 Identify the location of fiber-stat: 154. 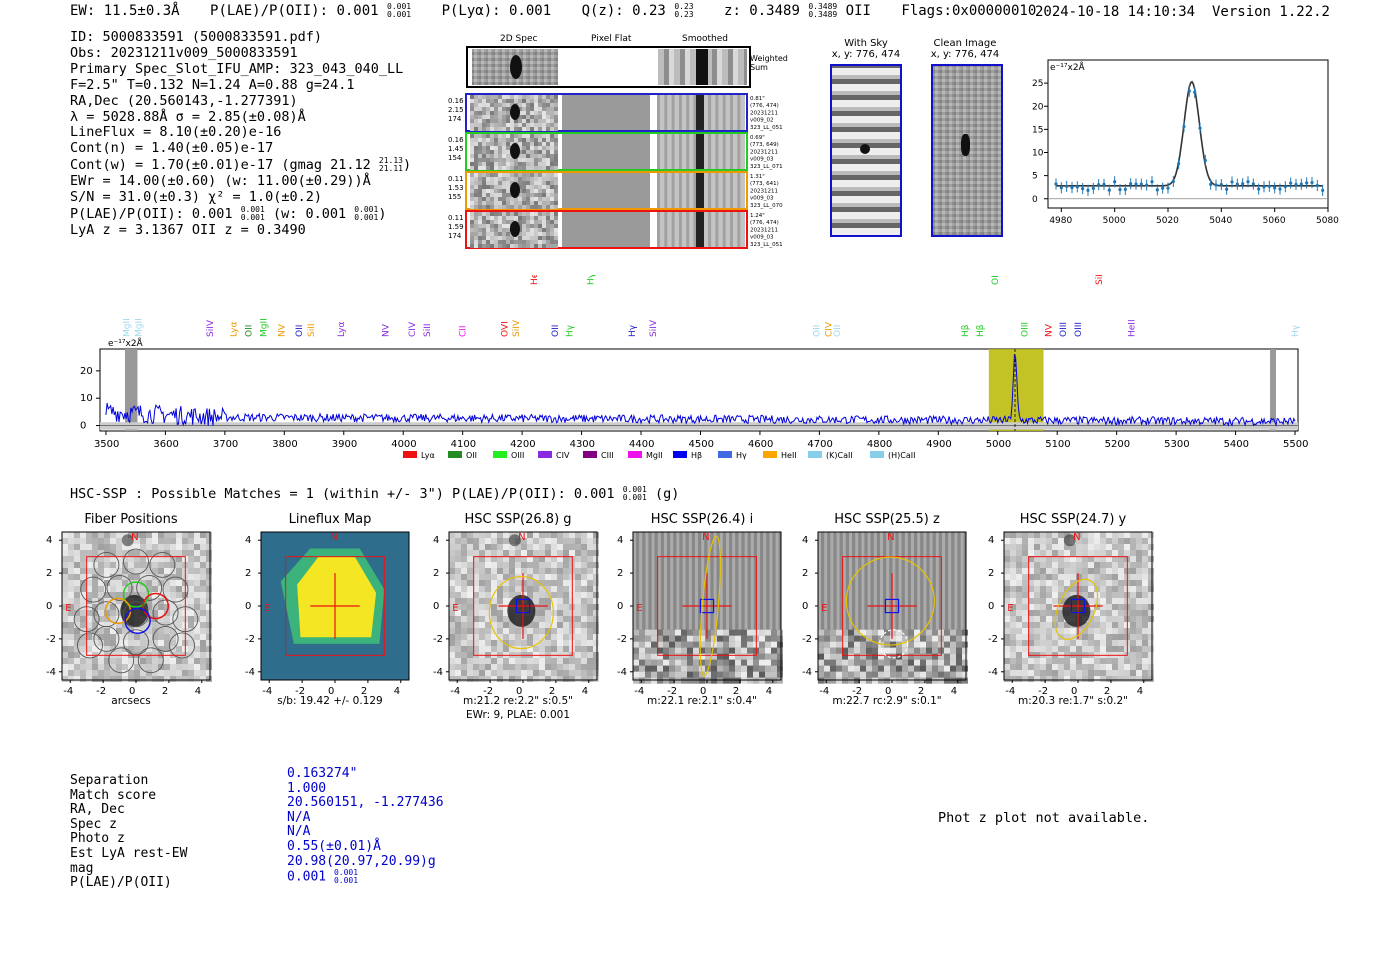
(455, 158).